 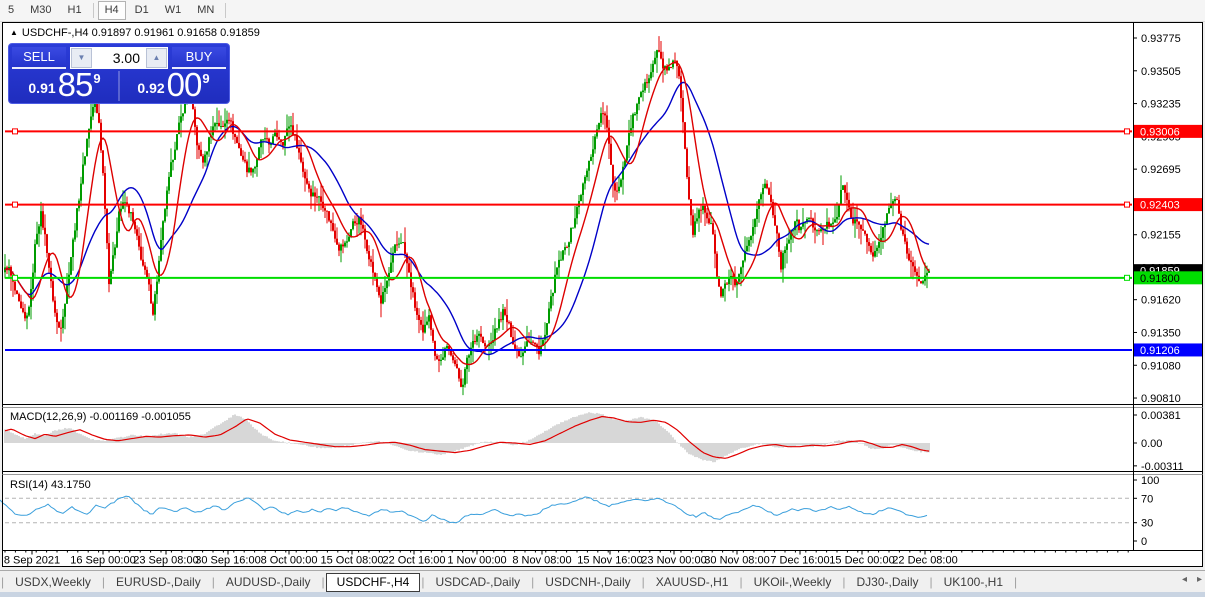 I want to click on rsi-indicator-label: RSI(14) 43.1750, so click(x=50, y=485).